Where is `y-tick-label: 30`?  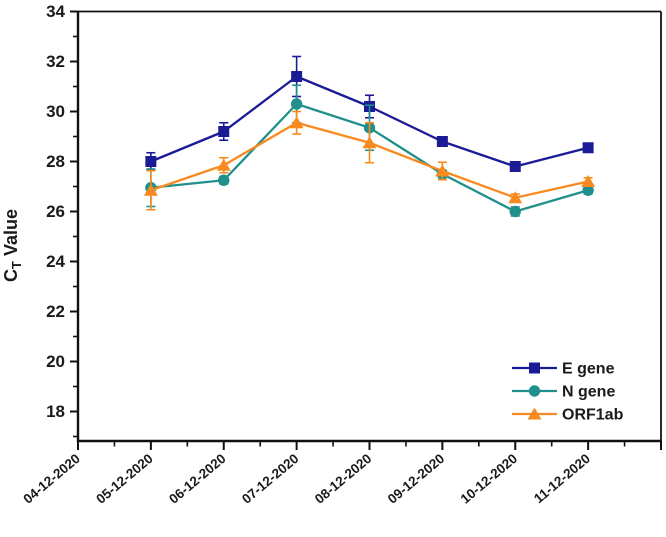 y-tick-label: 30 is located at coordinates (55, 111).